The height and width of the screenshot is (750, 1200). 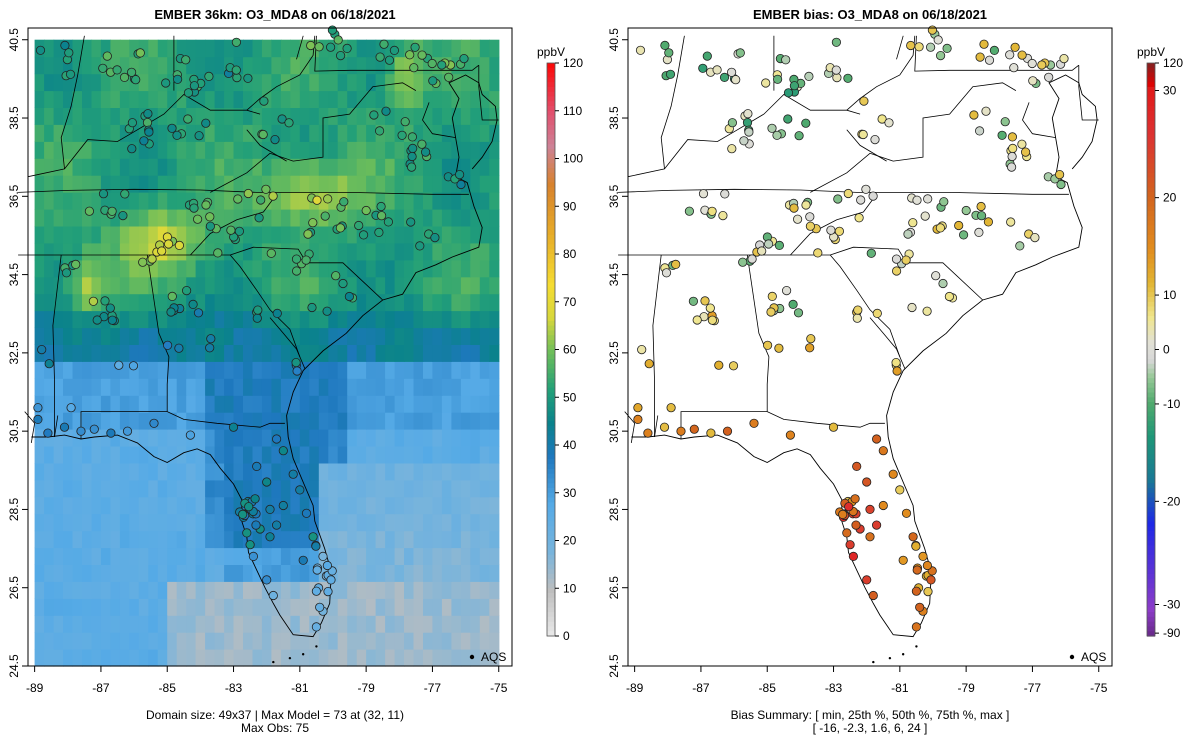 I want to click on x-tick-label: -77, so click(x=1033, y=688).